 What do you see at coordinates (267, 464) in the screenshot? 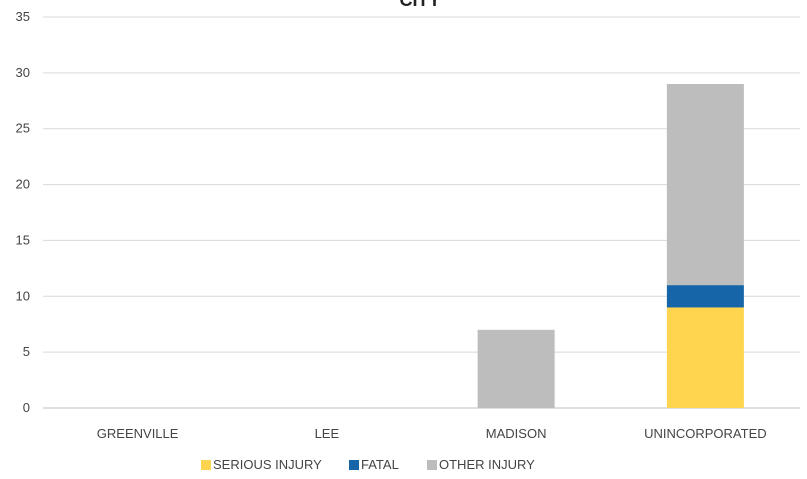
I see `legend-label: SERIOUS INJURY` at bounding box center [267, 464].